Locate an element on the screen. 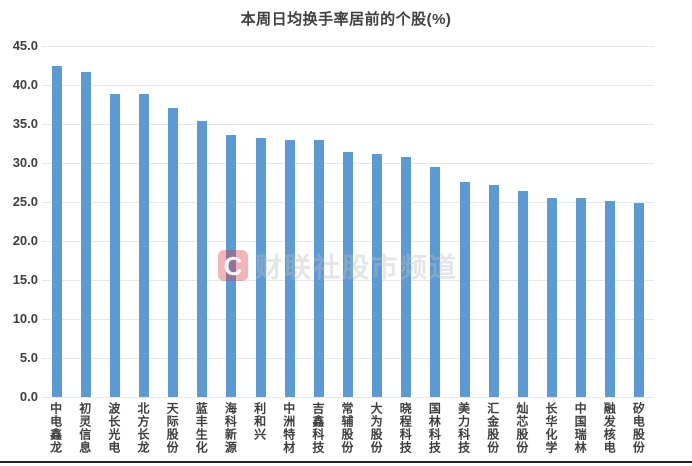 The height and width of the screenshot is (466, 692). x-axis-category-label: 长华化学 is located at coordinates (551, 428).